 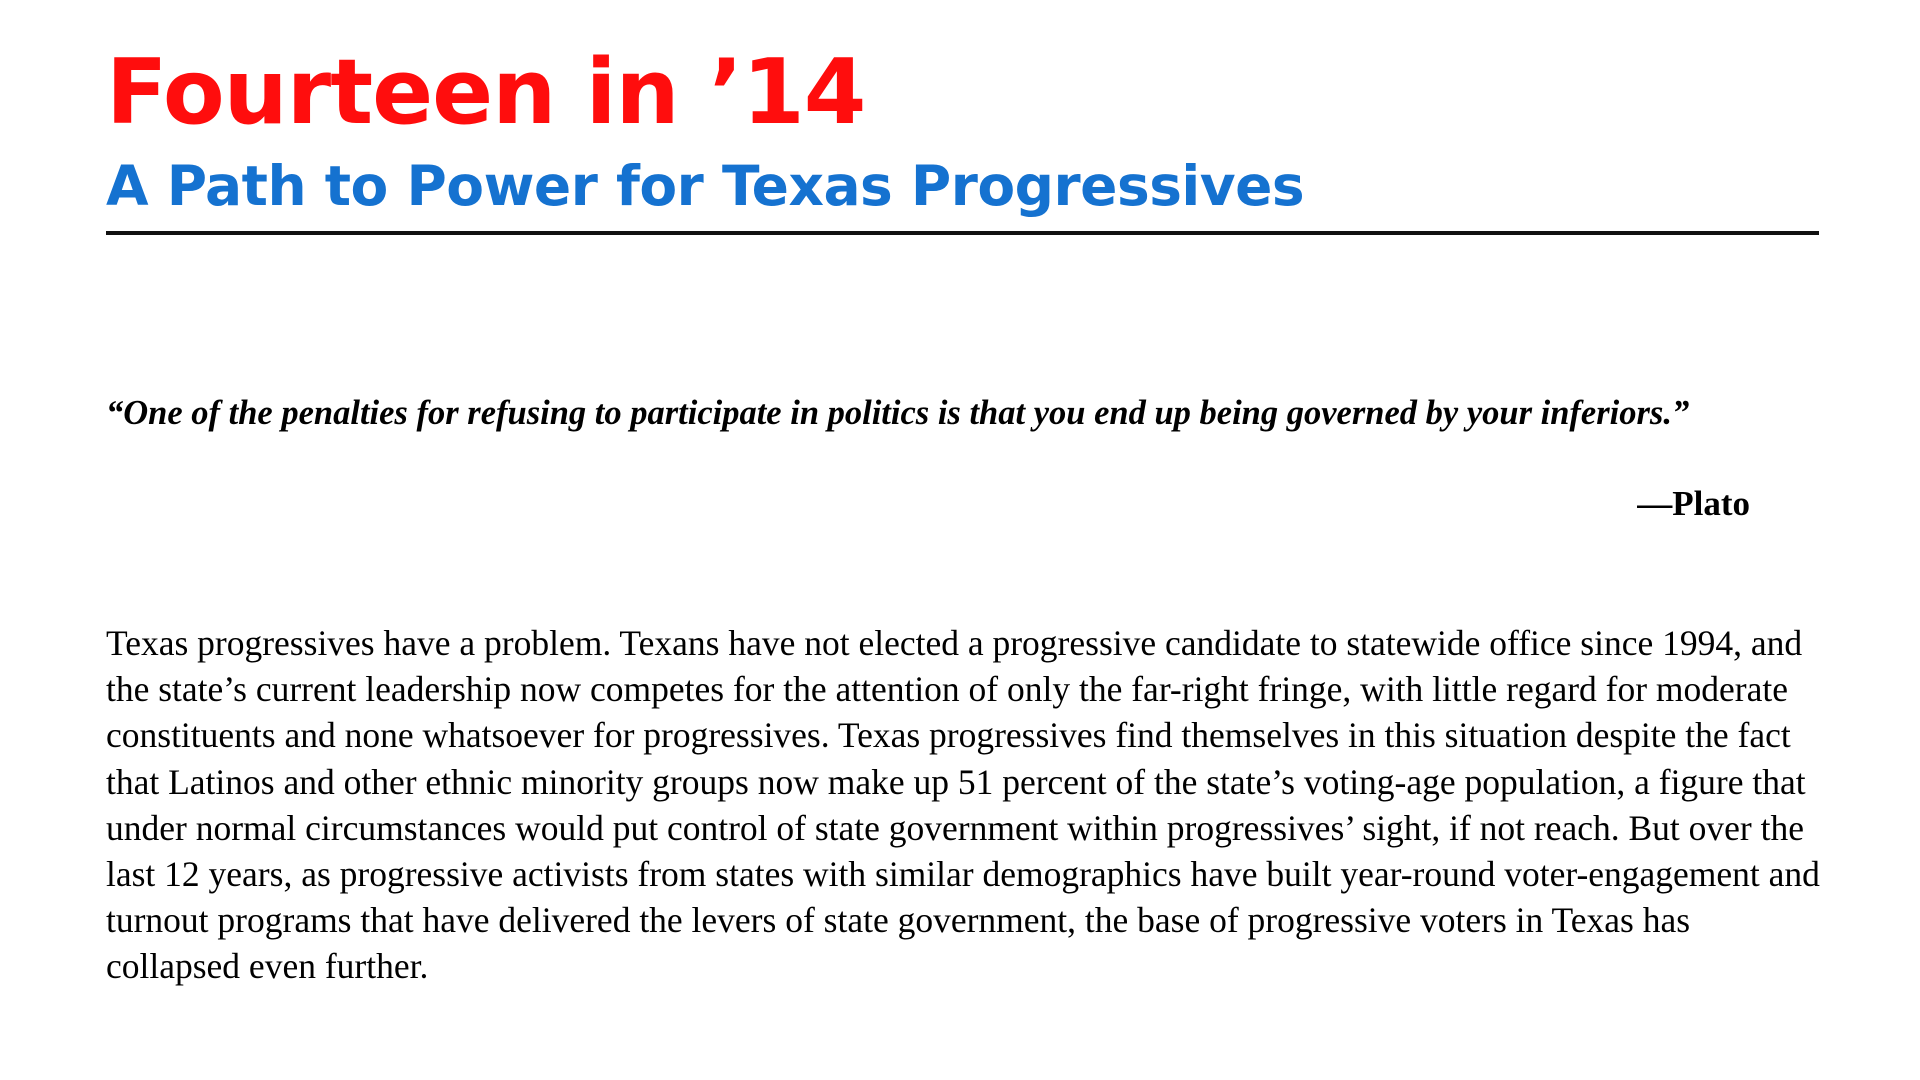 What do you see at coordinates (486, 92) in the screenshot?
I see `document-title: Fourteen in ’14` at bounding box center [486, 92].